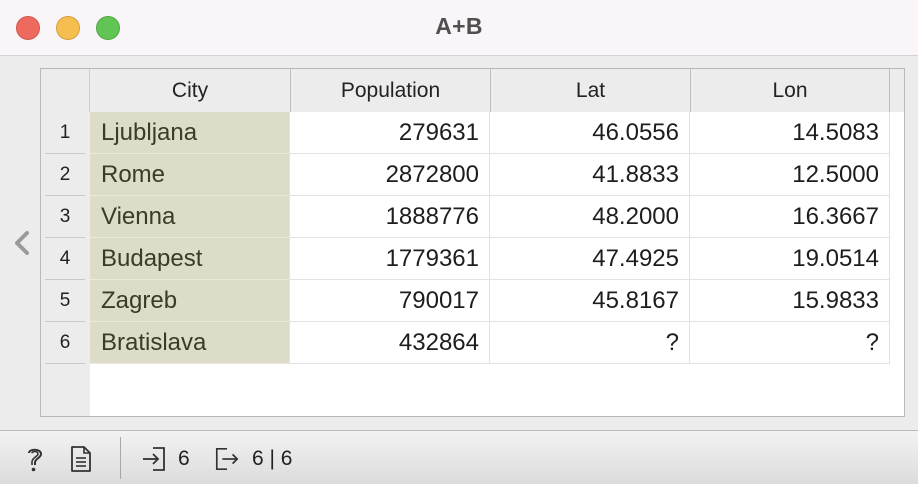  I want to click on row-header-column: 1 2 3 4 5 6, so click(65, 264).